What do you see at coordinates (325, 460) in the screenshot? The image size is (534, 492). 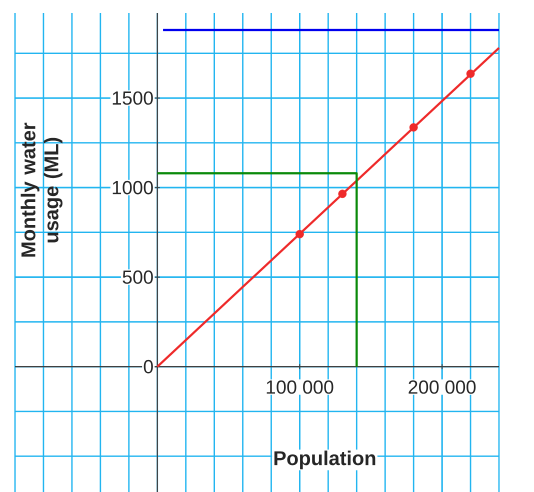 I see `x-axis-title: Population` at bounding box center [325, 460].